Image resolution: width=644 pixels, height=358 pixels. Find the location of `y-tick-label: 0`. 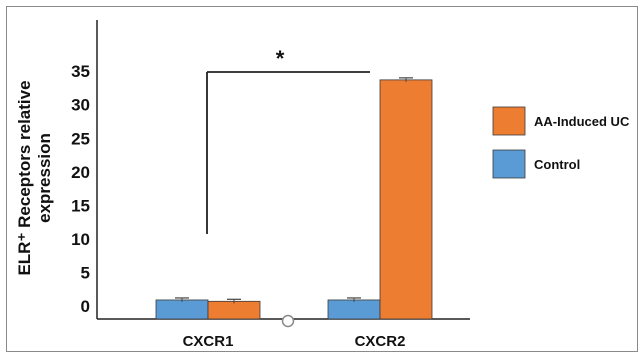

y-tick-label: 0 is located at coordinates (85, 306).